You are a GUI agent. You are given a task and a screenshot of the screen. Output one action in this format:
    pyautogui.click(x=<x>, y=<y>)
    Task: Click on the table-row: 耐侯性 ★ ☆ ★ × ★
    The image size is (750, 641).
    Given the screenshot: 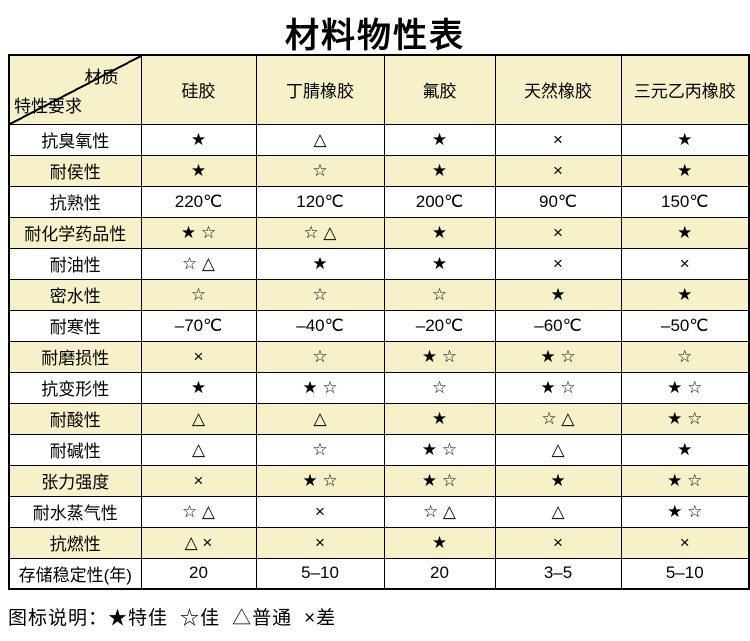 What is the action you would take?
    pyautogui.click(x=379, y=170)
    